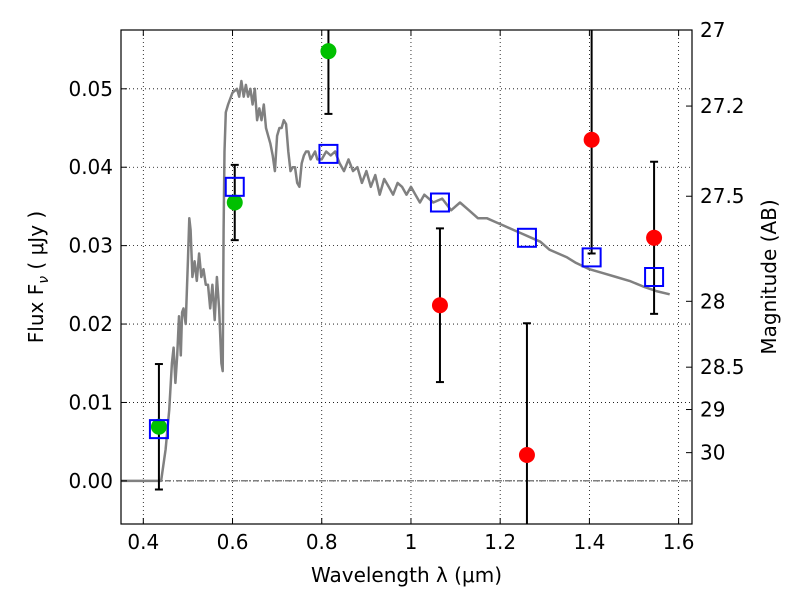 The width and height of the screenshot is (800, 600). What do you see at coordinates (90, 246) in the screenshot?
I see `y-tick-label: 0.03` at bounding box center [90, 246].